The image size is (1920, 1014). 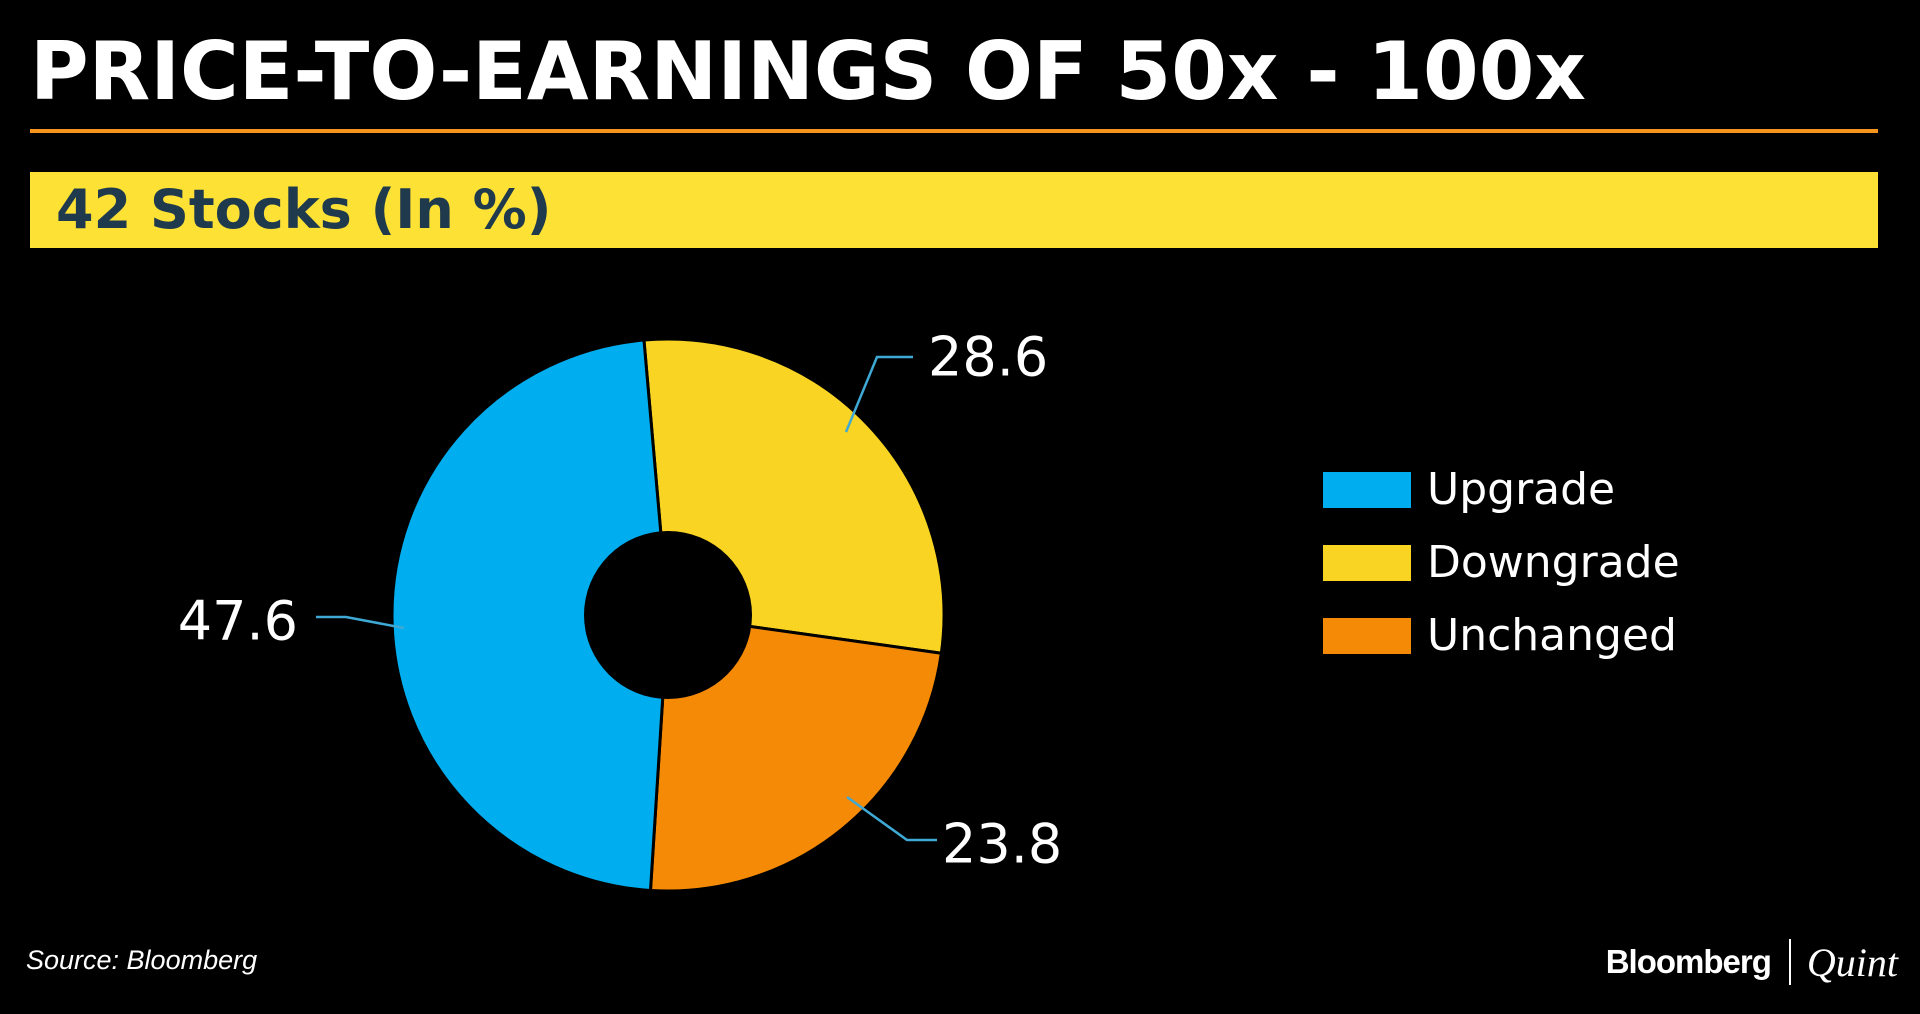 I want to click on leader-line-upgrade, so click(x=360, y=622).